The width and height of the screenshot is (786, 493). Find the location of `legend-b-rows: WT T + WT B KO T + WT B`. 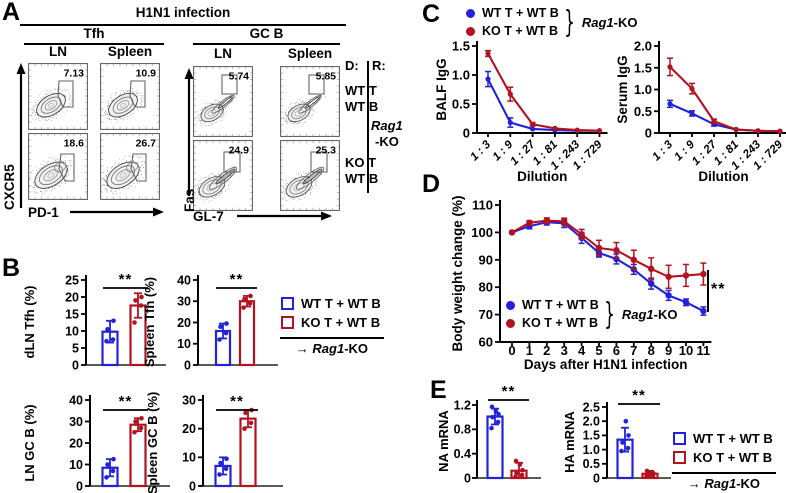

legend-b-rows: WT T + WT B KO T + WT B is located at coordinates (332, 318).